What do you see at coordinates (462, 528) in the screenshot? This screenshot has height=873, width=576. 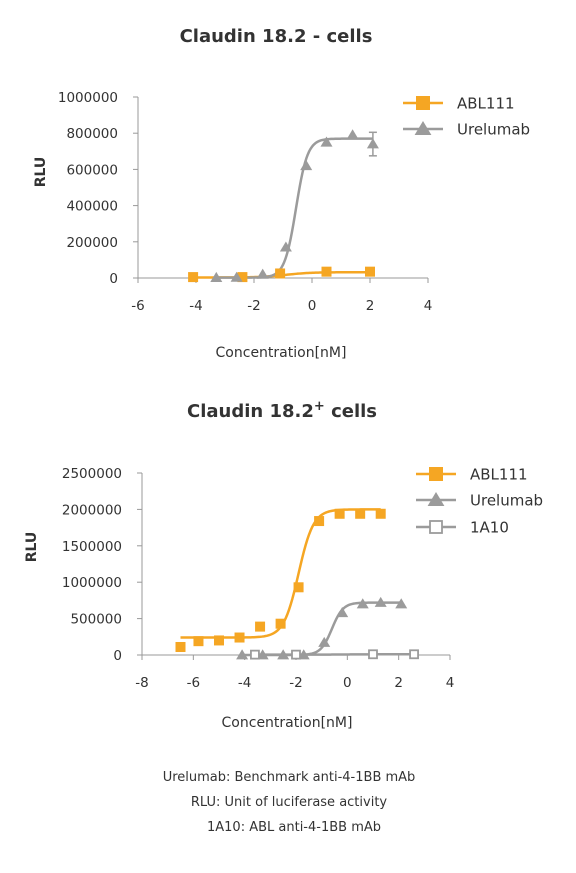 I see `legend-item-1a10: 1A10` at bounding box center [462, 528].